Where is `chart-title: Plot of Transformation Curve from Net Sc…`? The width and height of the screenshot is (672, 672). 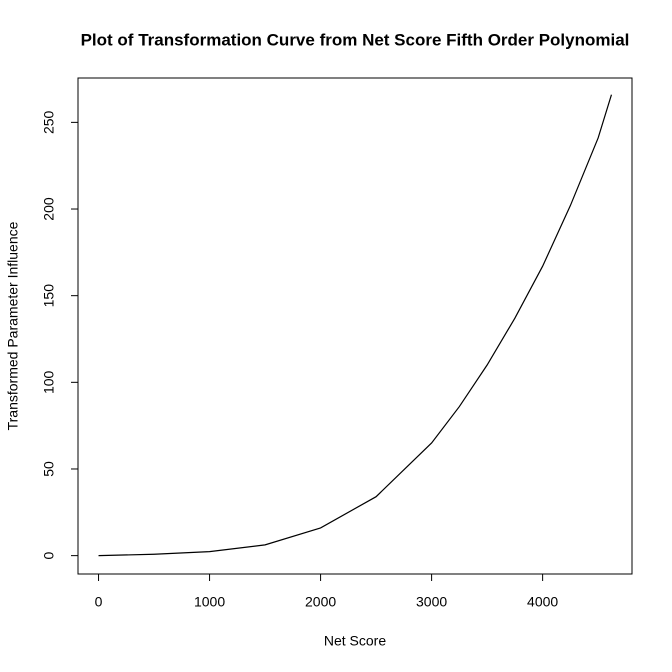
chart-title: Plot of Transformation Curve from Net Sc… is located at coordinates (355, 39).